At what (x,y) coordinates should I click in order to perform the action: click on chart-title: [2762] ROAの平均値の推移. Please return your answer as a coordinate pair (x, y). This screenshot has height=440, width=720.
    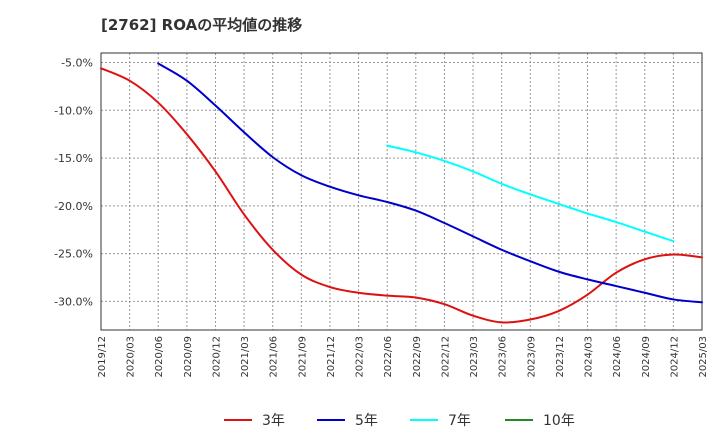
    Looking at the image, I should click on (202, 25).